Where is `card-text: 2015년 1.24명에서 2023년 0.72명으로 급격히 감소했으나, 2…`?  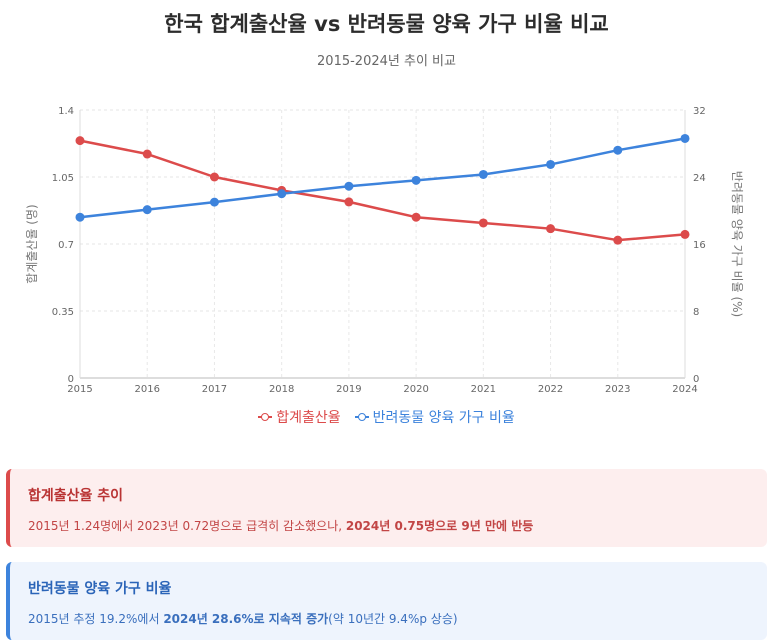 card-text: 2015년 1.24명에서 2023년 0.72명으로 급격히 감소했으나, 2… is located at coordinates (388, 525).